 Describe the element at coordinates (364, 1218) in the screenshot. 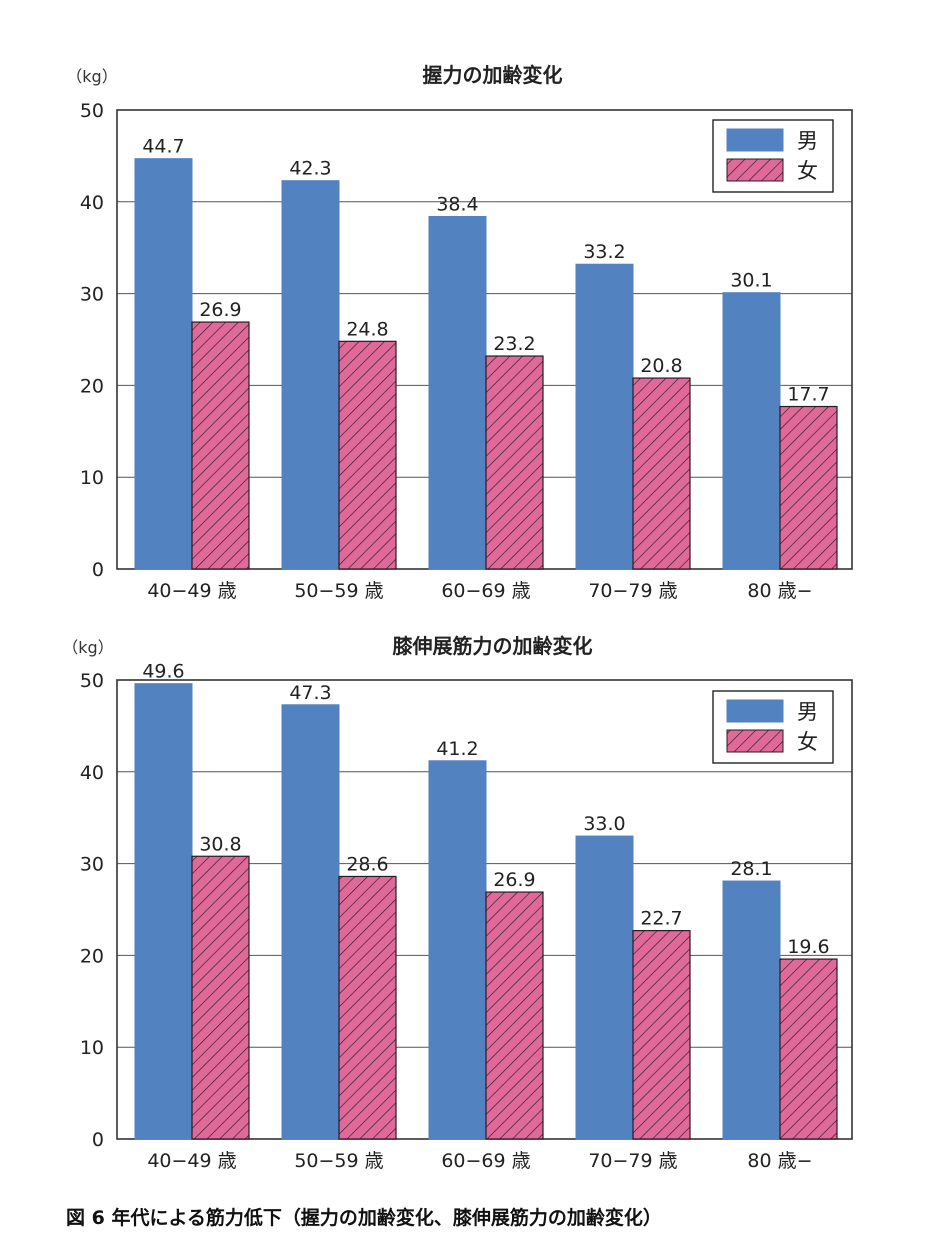

I see `figure-caption: 図 6 年代による筋力低下（握力の加齢変化、膝伸展筋力の加齢変化）` at that location.